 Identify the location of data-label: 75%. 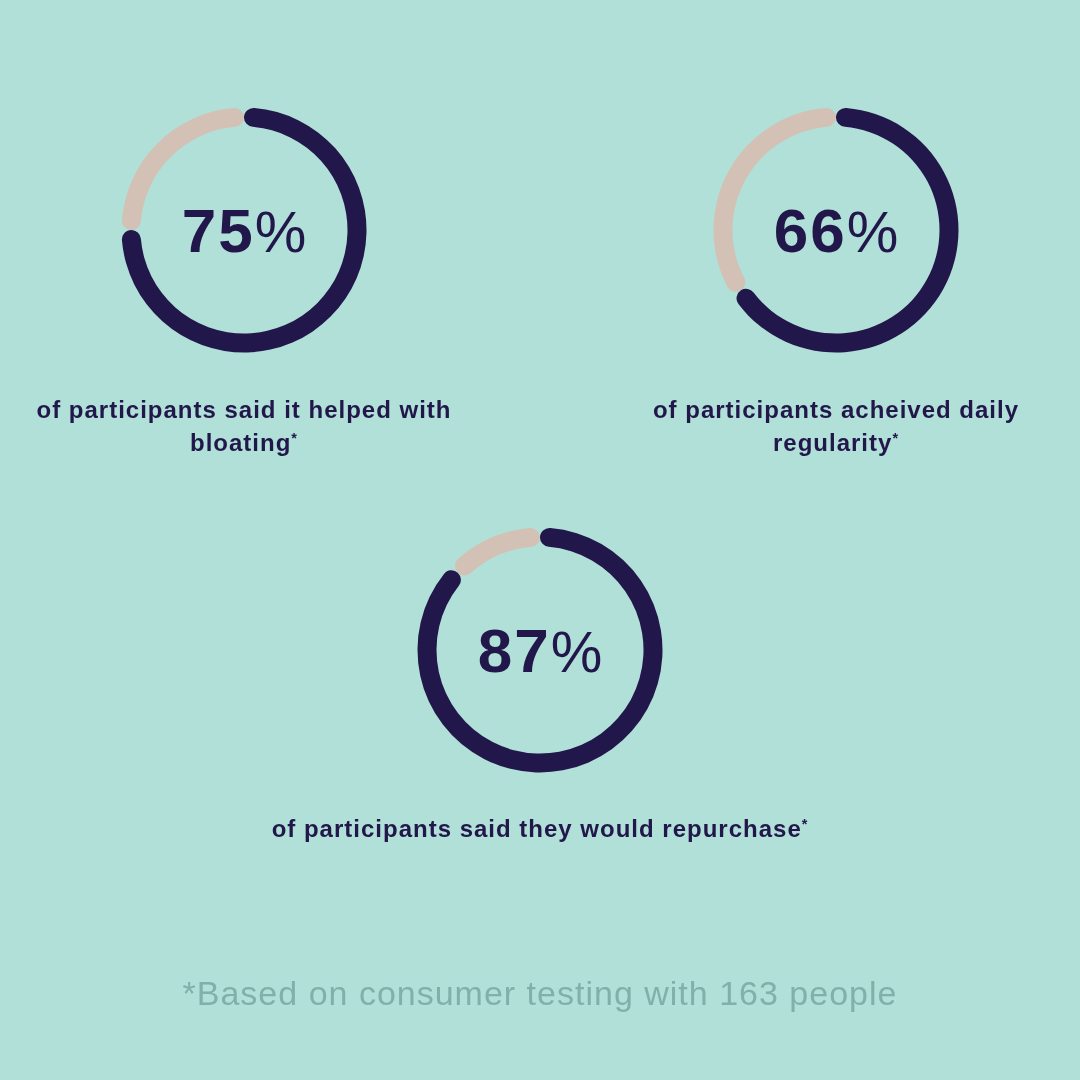
(244, 230).